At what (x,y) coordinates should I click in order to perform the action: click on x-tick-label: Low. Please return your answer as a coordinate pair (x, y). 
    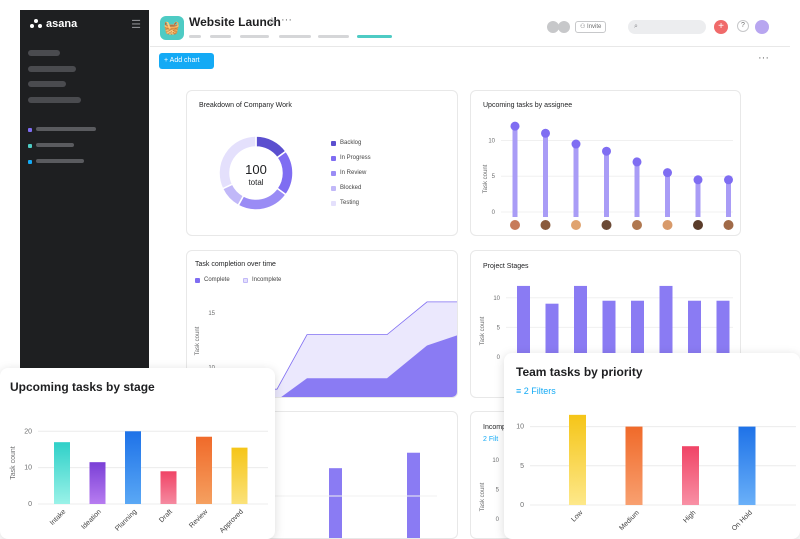
    Looking at the image, I should click on (577, 516).